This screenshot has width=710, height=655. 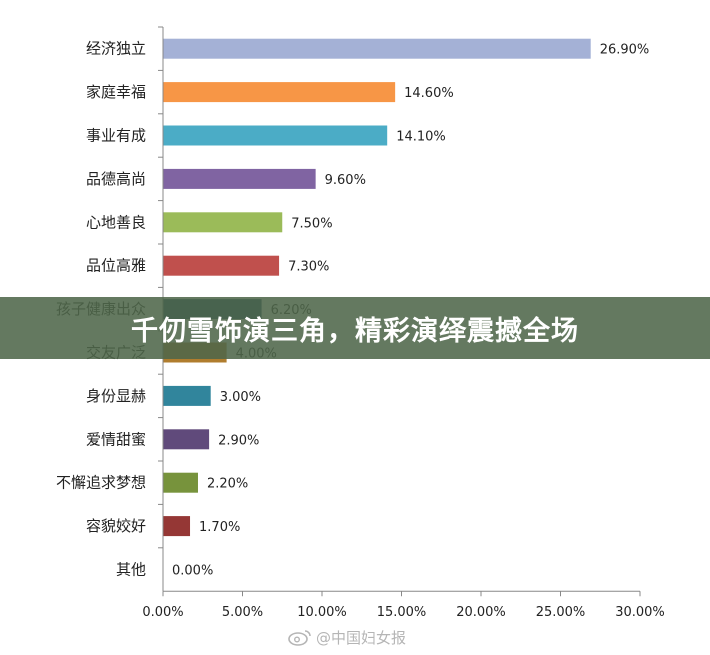 I want to click on category-label: 身份显赫, so click(x=116, y=396).